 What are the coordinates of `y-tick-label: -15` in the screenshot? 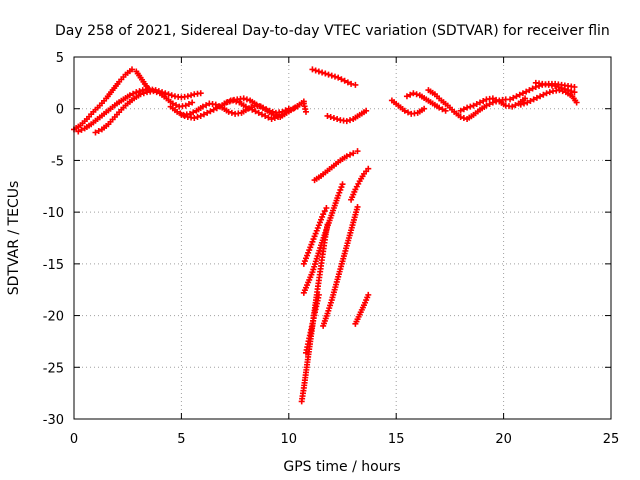 It's located at (53, 265).